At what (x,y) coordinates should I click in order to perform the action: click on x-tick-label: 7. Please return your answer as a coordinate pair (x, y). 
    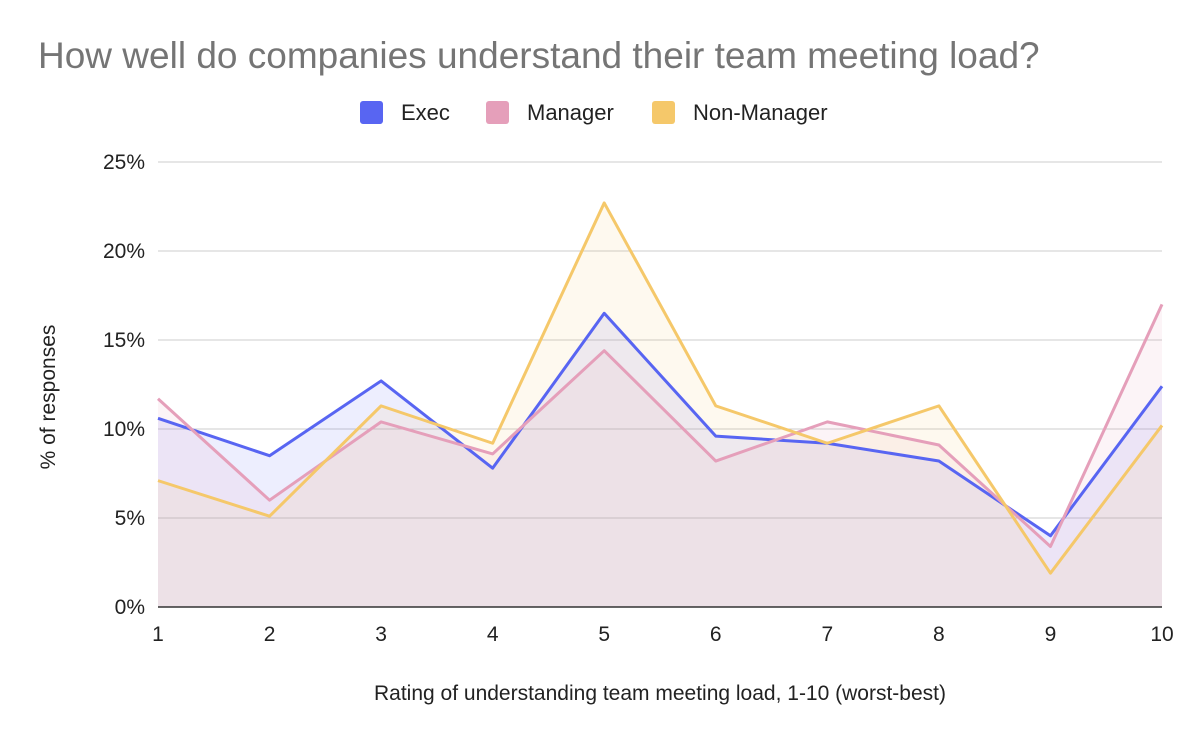
    Looking at the image, I should click on (827, 634).